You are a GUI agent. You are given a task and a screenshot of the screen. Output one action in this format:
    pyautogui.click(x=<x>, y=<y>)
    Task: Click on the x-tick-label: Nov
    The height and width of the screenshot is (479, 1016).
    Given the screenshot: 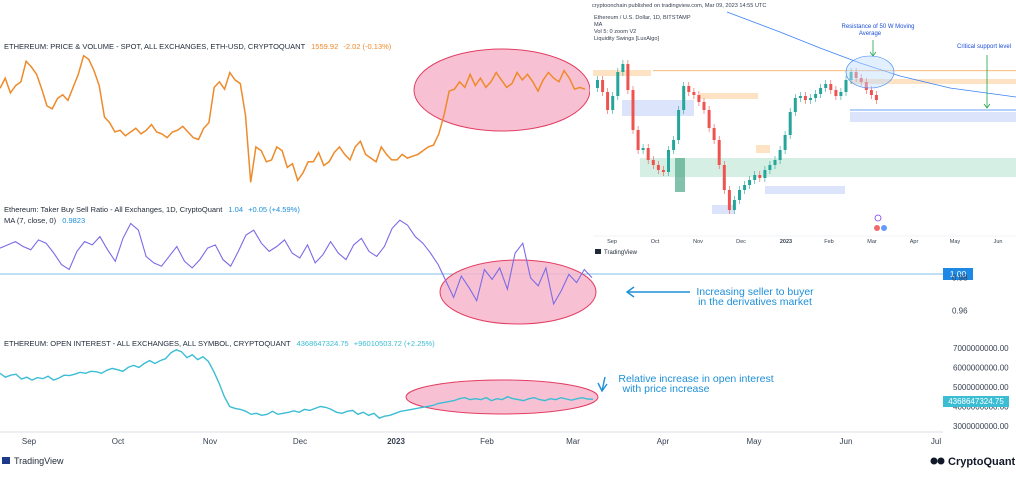 What is the action you would take?
    pyautogui.click(x=210, y=441)
    